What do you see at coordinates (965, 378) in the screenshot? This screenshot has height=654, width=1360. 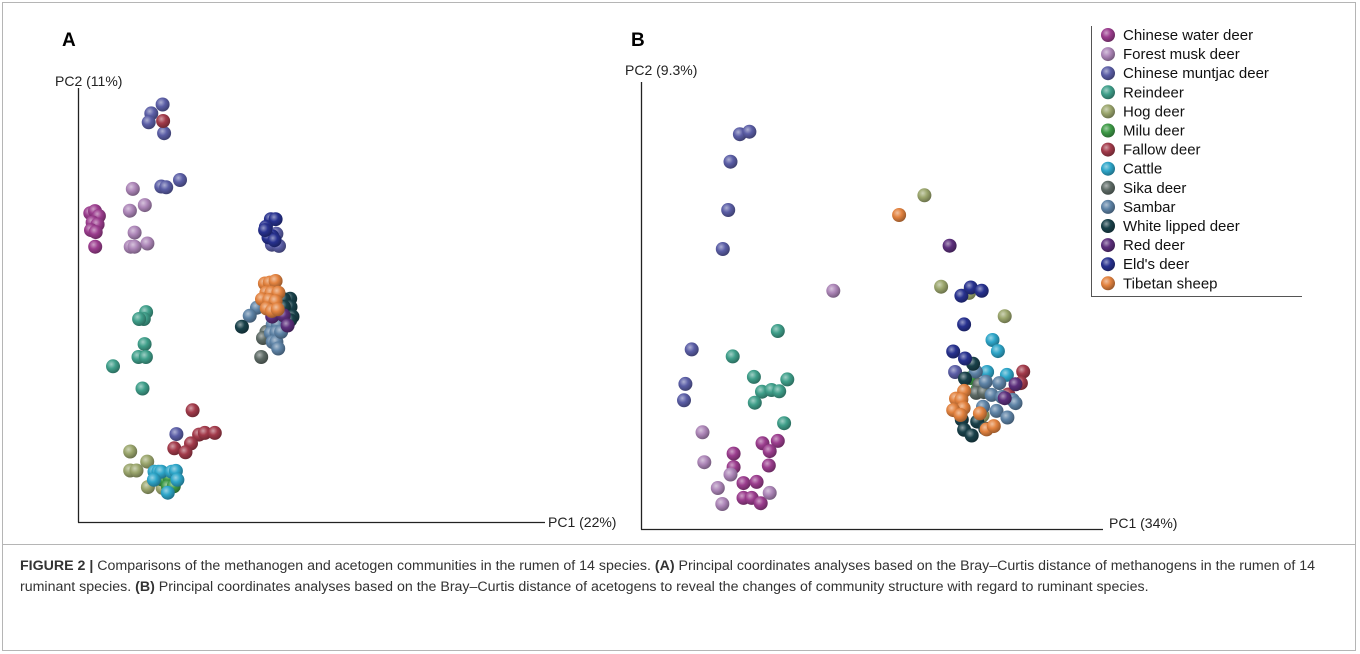 I see `pca-b-point-white-lipped-deer` at bounding box center [965, 378].